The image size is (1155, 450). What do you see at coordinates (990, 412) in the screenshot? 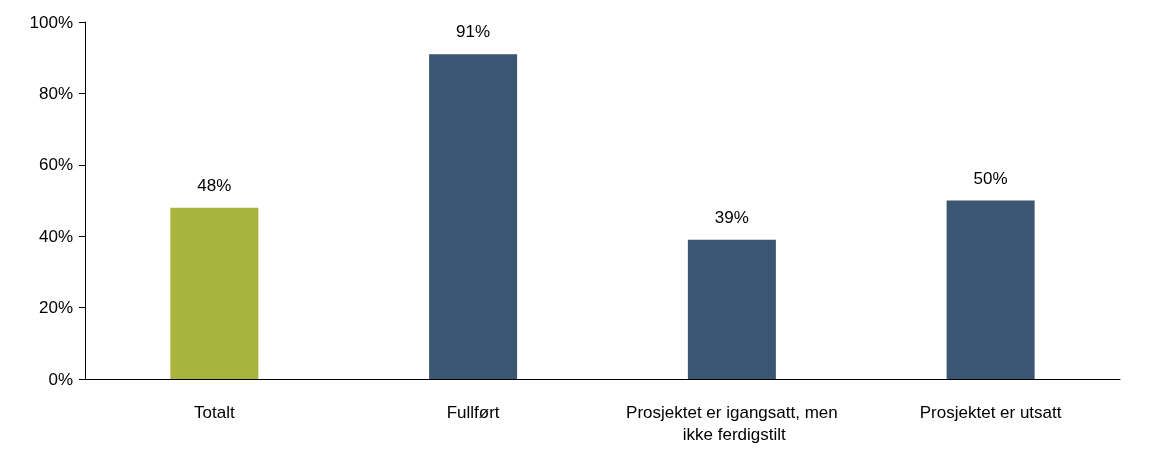
I see `x-tick-label: Prosjektet er utsatt` at bounding box center [990, 412].